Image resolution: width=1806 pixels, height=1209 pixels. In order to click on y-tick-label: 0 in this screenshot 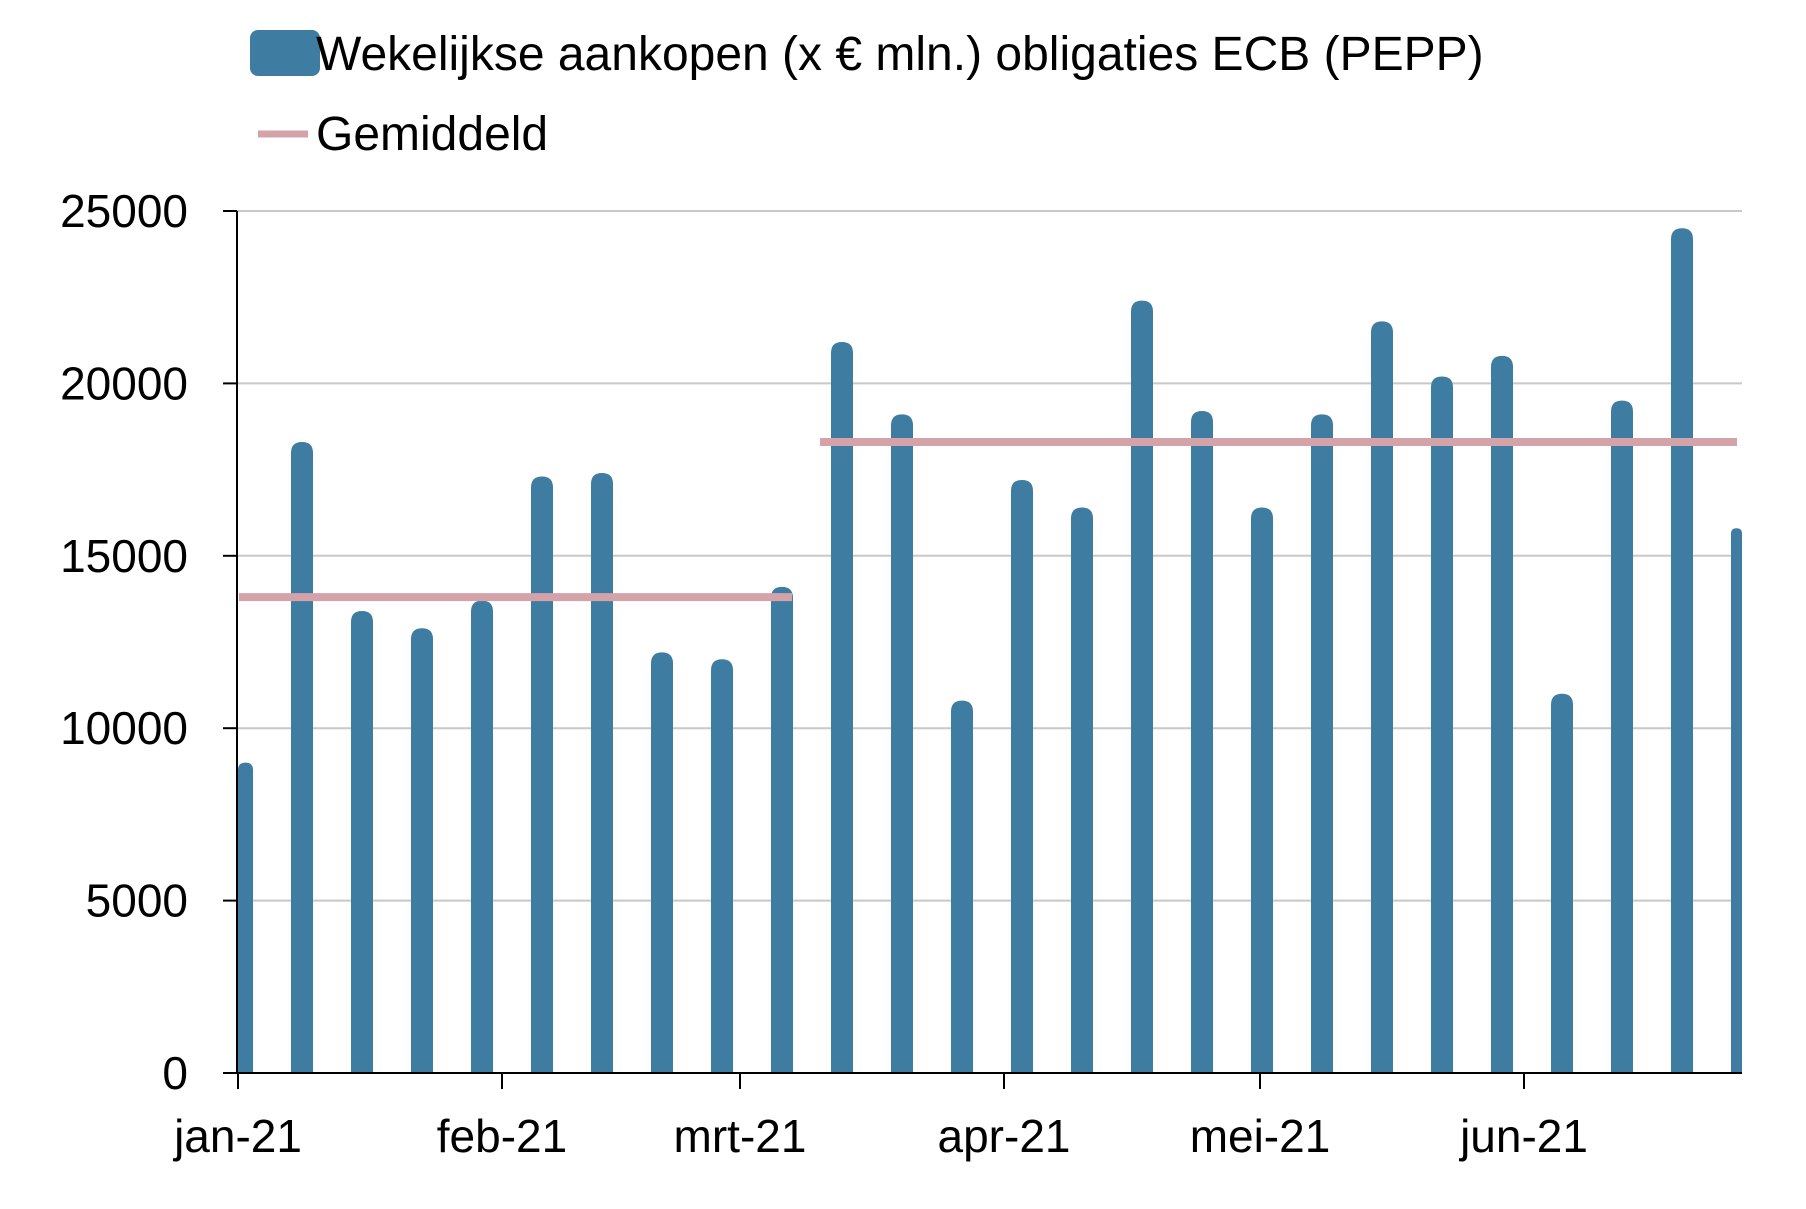, I will do `click(175, 1073)`.